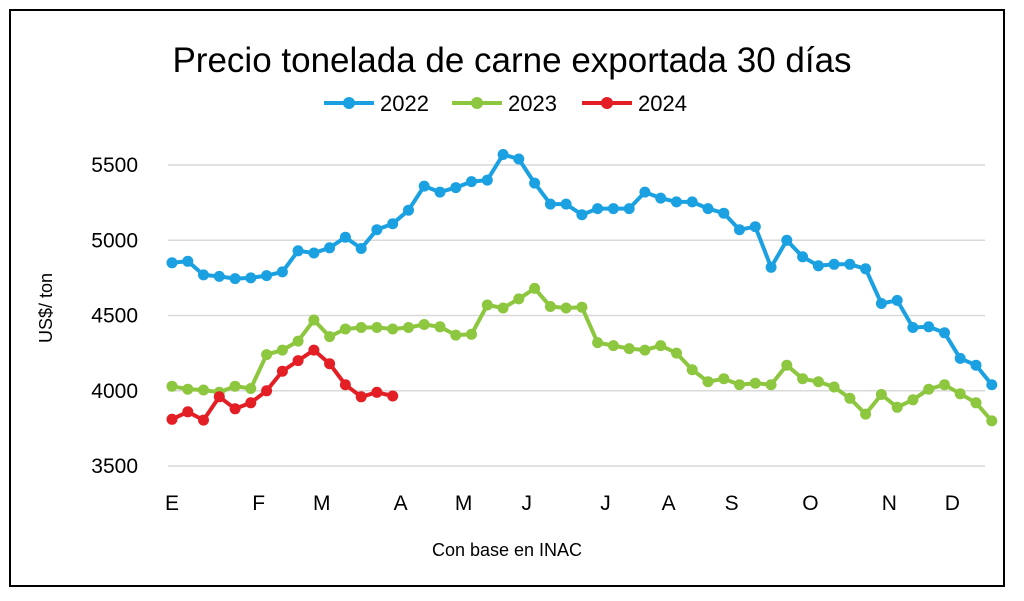 The height and width of the screenshot is (601, 1024). Describe the element at coordinates (114, 165) in the screenshot. I see `y-tick-label: 5500` at that location.